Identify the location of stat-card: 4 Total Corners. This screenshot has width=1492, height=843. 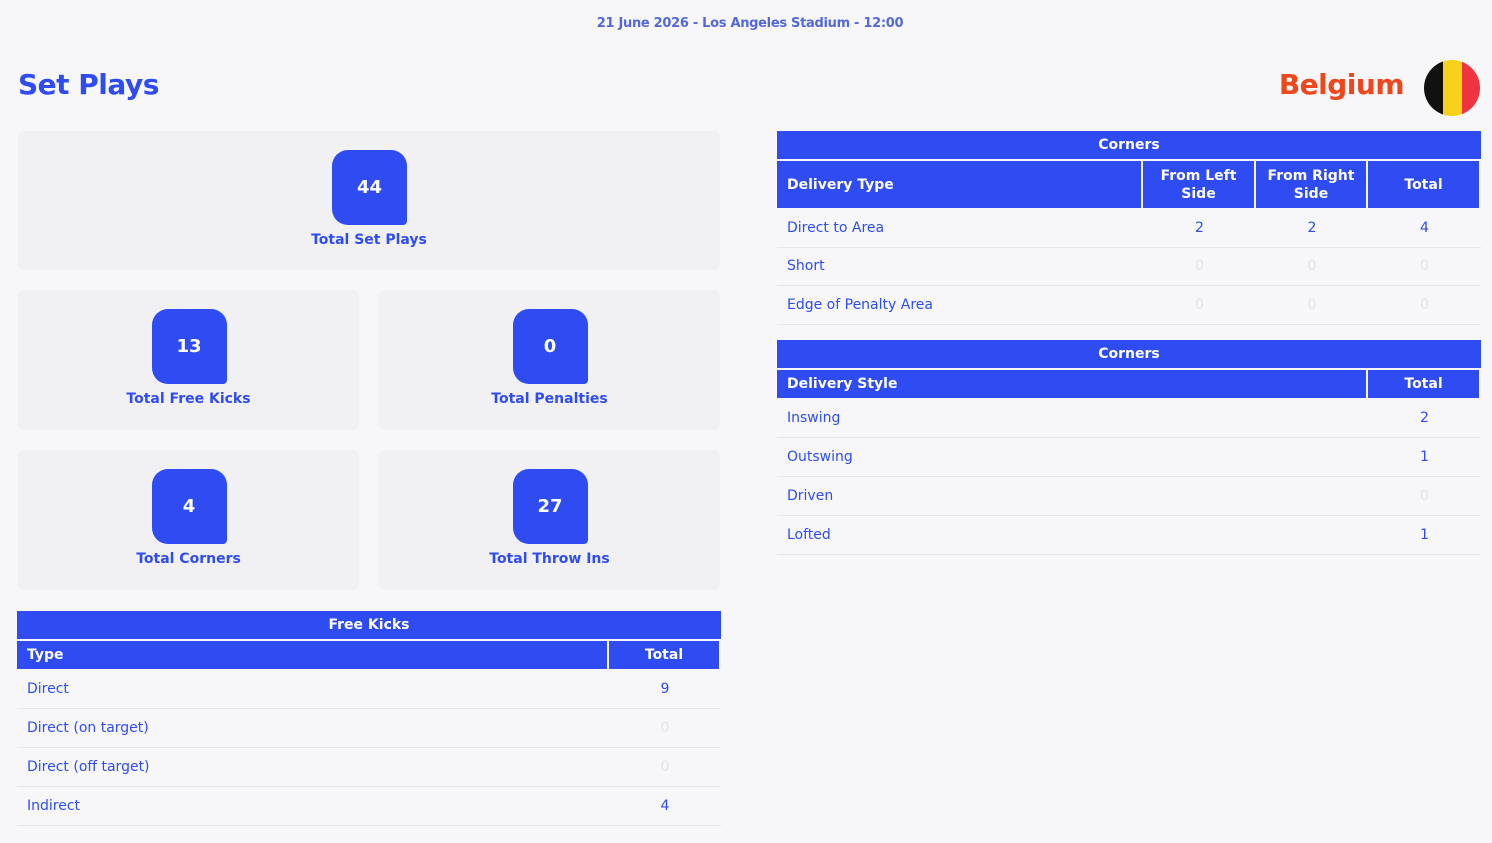
(188, 520).